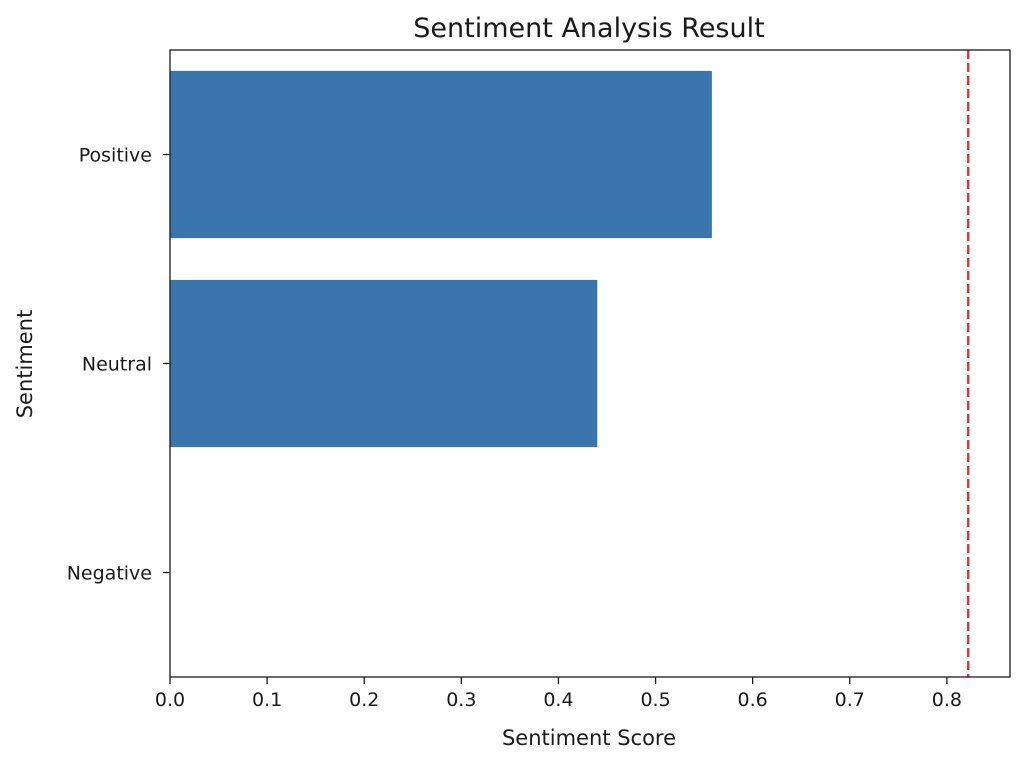  I want to click on bar-neutral, so click(384, 363).